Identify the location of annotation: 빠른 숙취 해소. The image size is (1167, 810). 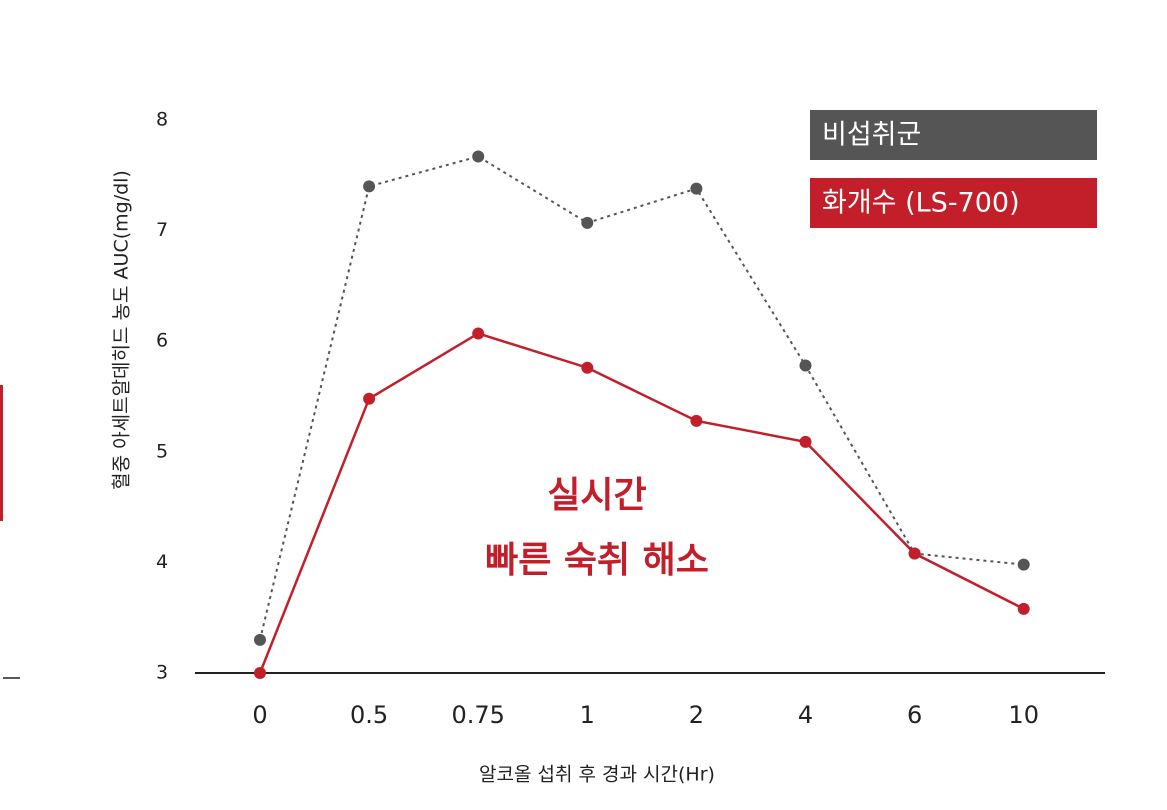
(597, 560).